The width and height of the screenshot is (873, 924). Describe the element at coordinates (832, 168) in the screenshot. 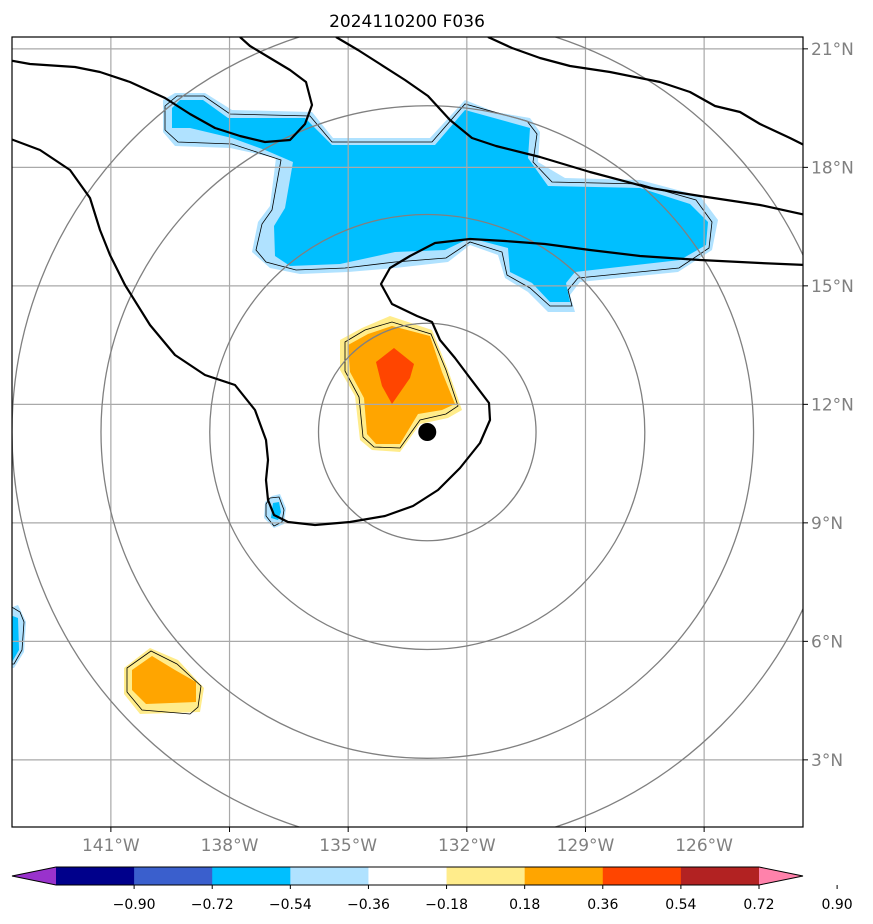

I see `lat-tick-label: 18°N` at that location.